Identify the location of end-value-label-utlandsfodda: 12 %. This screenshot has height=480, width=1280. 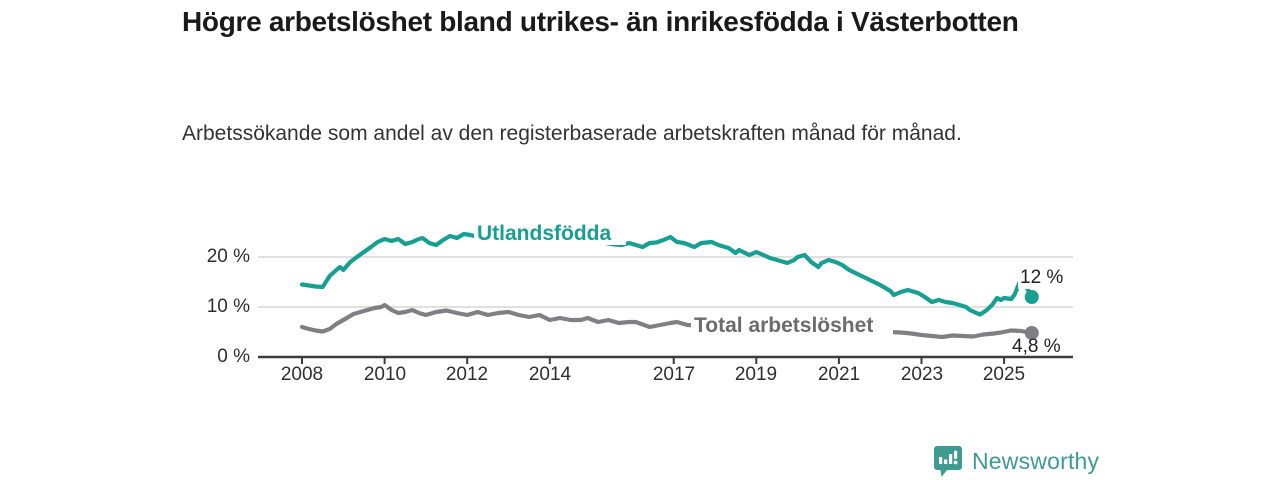
(1042, 278).